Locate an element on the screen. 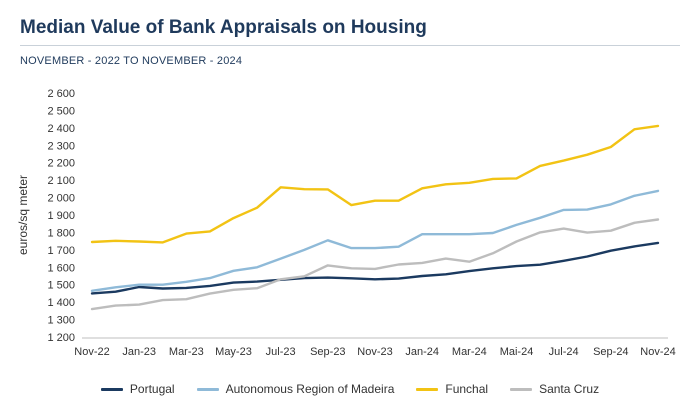  x-tick-label: Mar-23 is located at coordinates (186, 352).